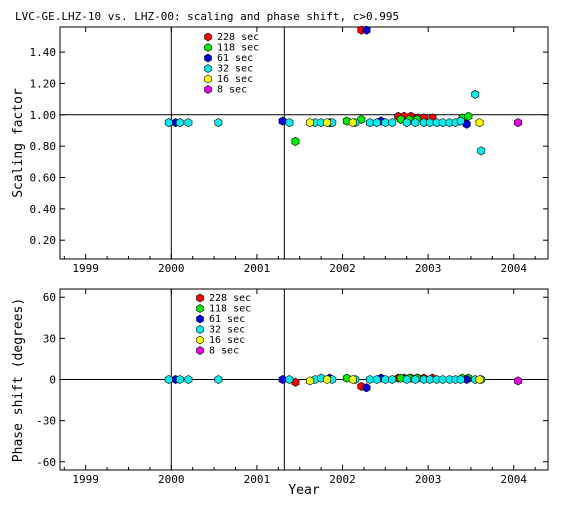 This screenshot has width=561, height=505. What do you see at coordinates (43, 115) in the screenshot?
I see `scaling-y-tick-label: 1.00` at bounding box center [43, 115].